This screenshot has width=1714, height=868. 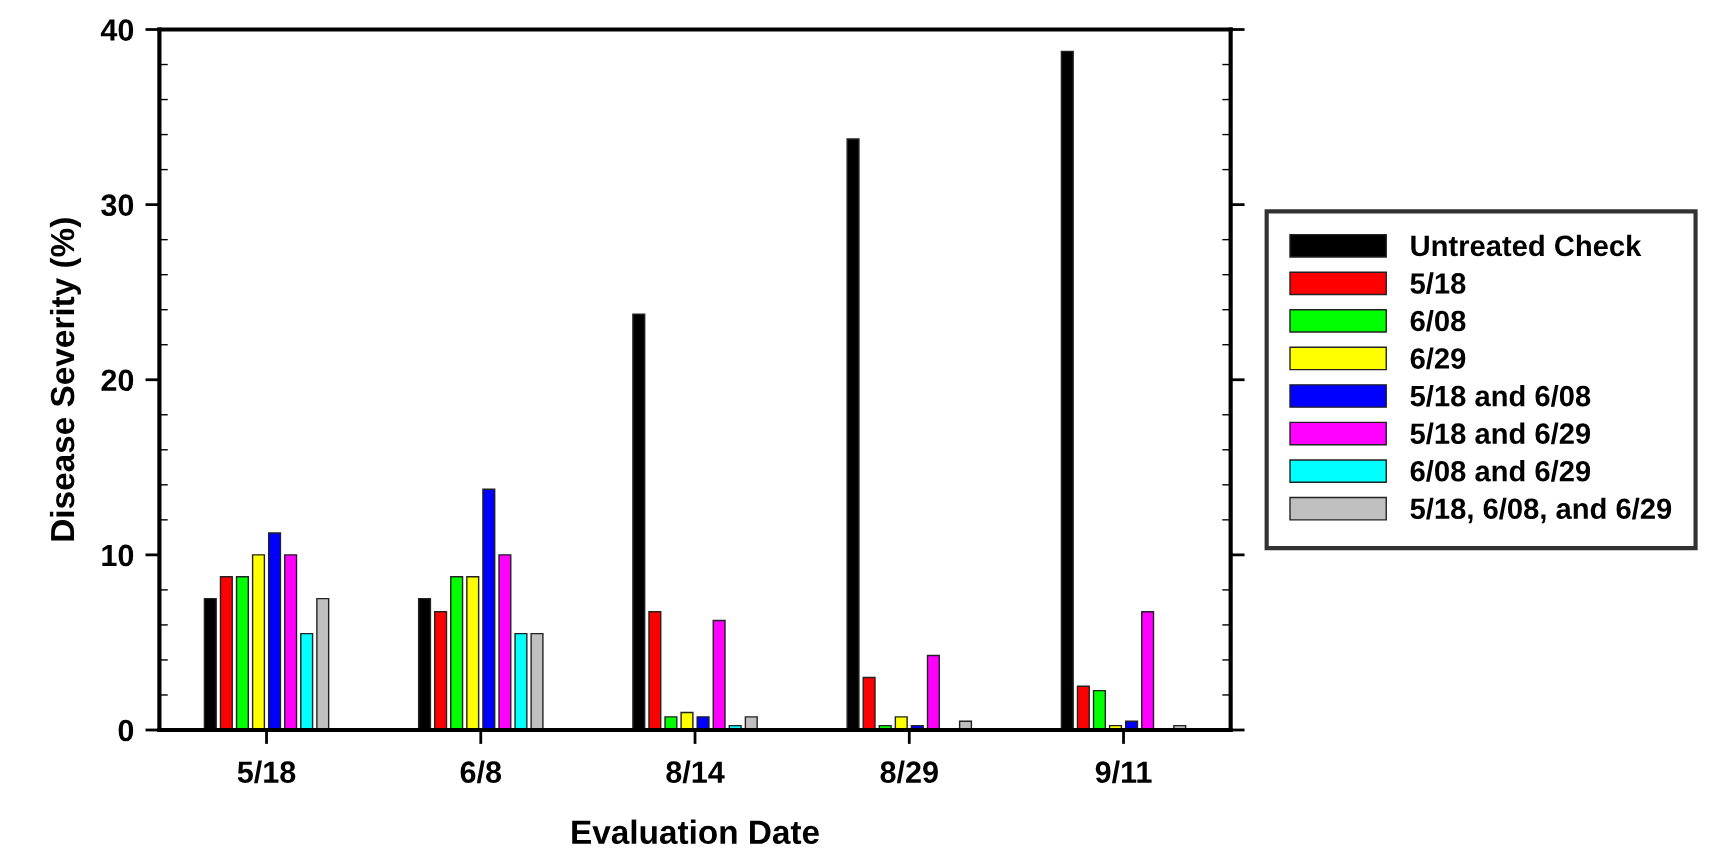 What do you see at coordinates (266, 772) in the screenshot?
I see `x-tick-label: 5/18` at bounding box center [266, 772].